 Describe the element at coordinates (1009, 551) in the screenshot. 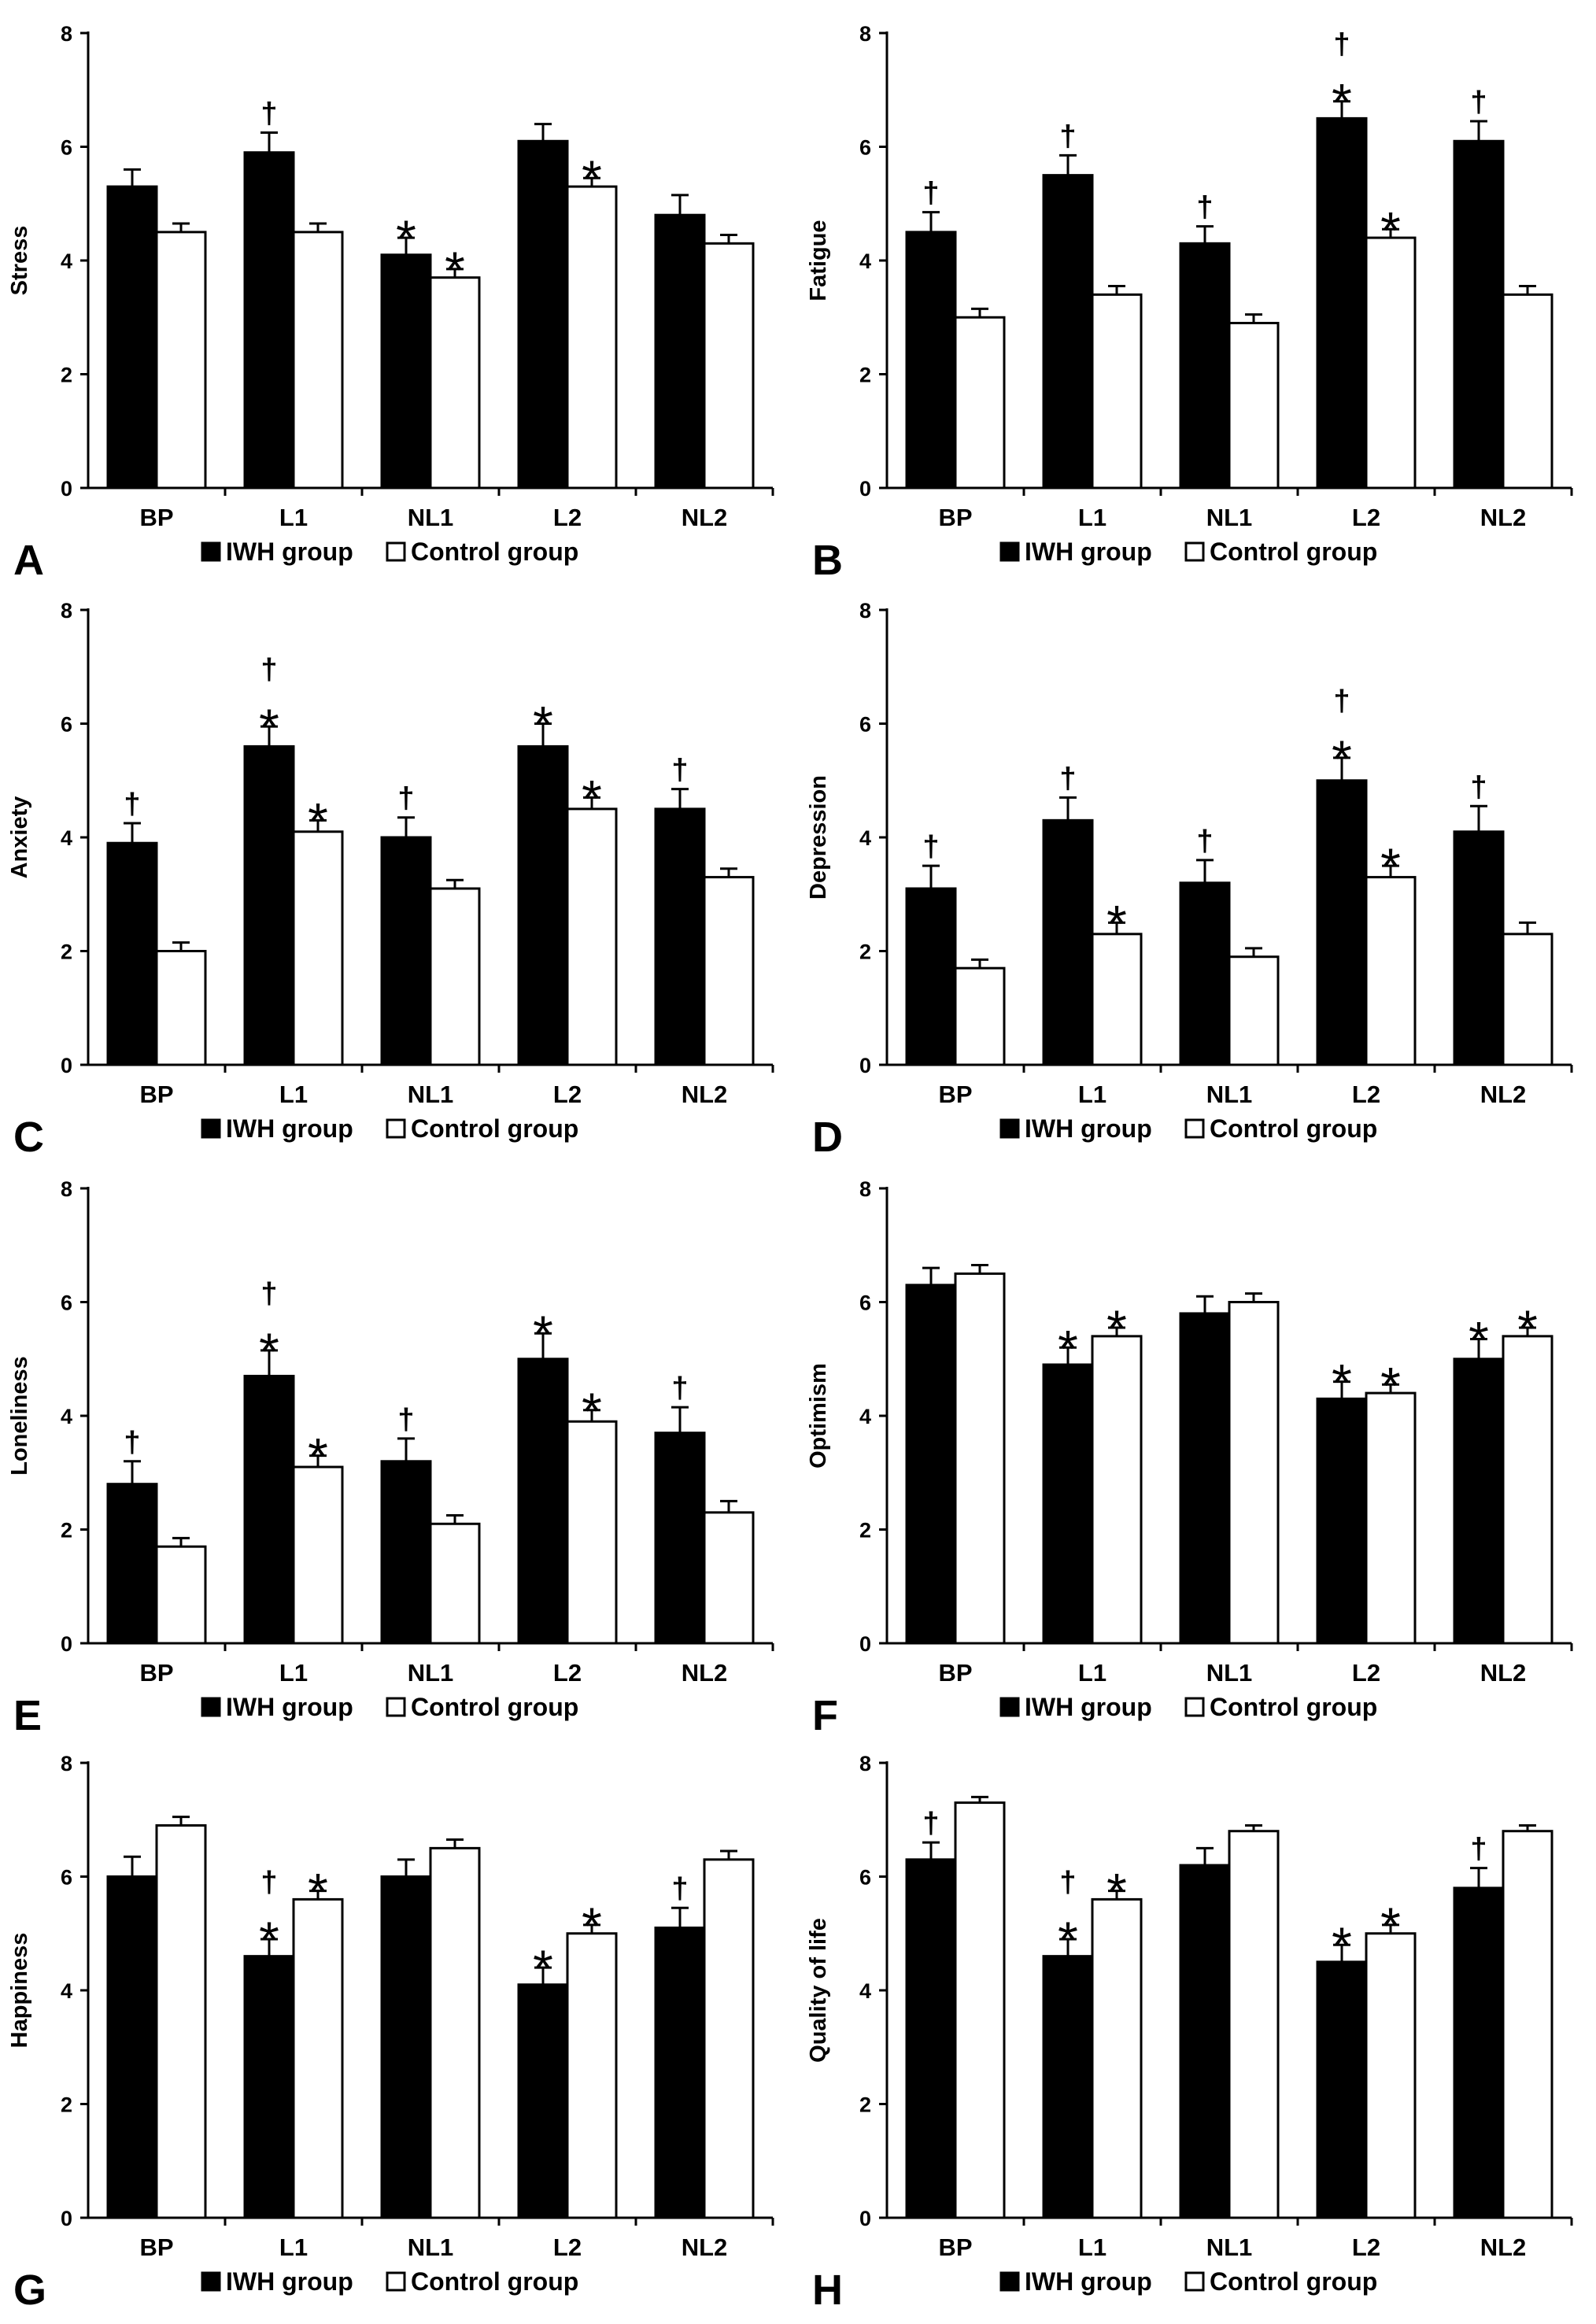

I see `panel-b-legend-swatch-iwh` at that location.